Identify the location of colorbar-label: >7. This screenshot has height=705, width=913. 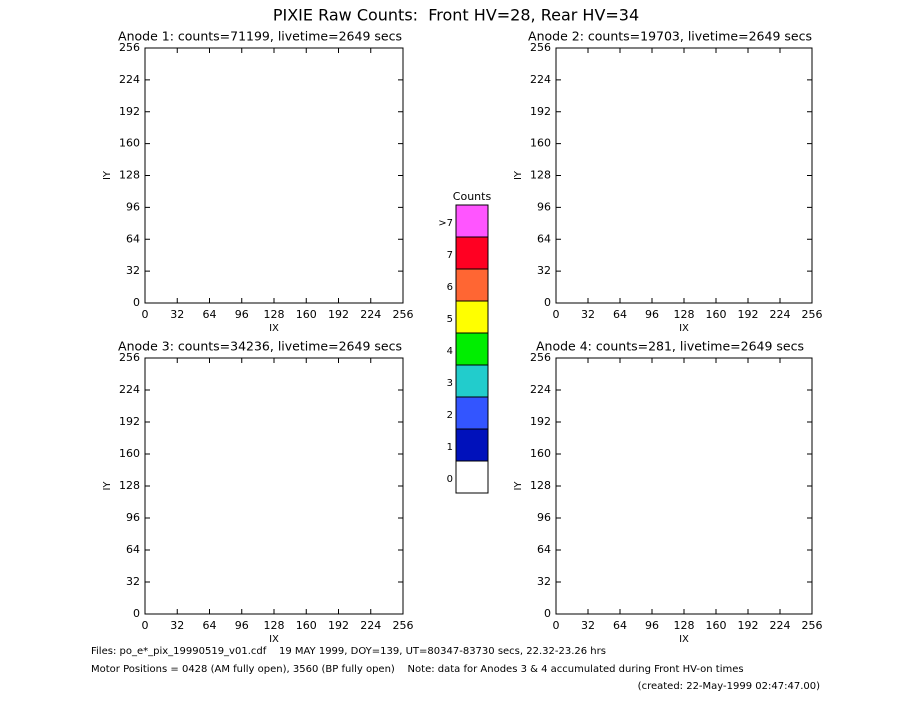
(445, 223).